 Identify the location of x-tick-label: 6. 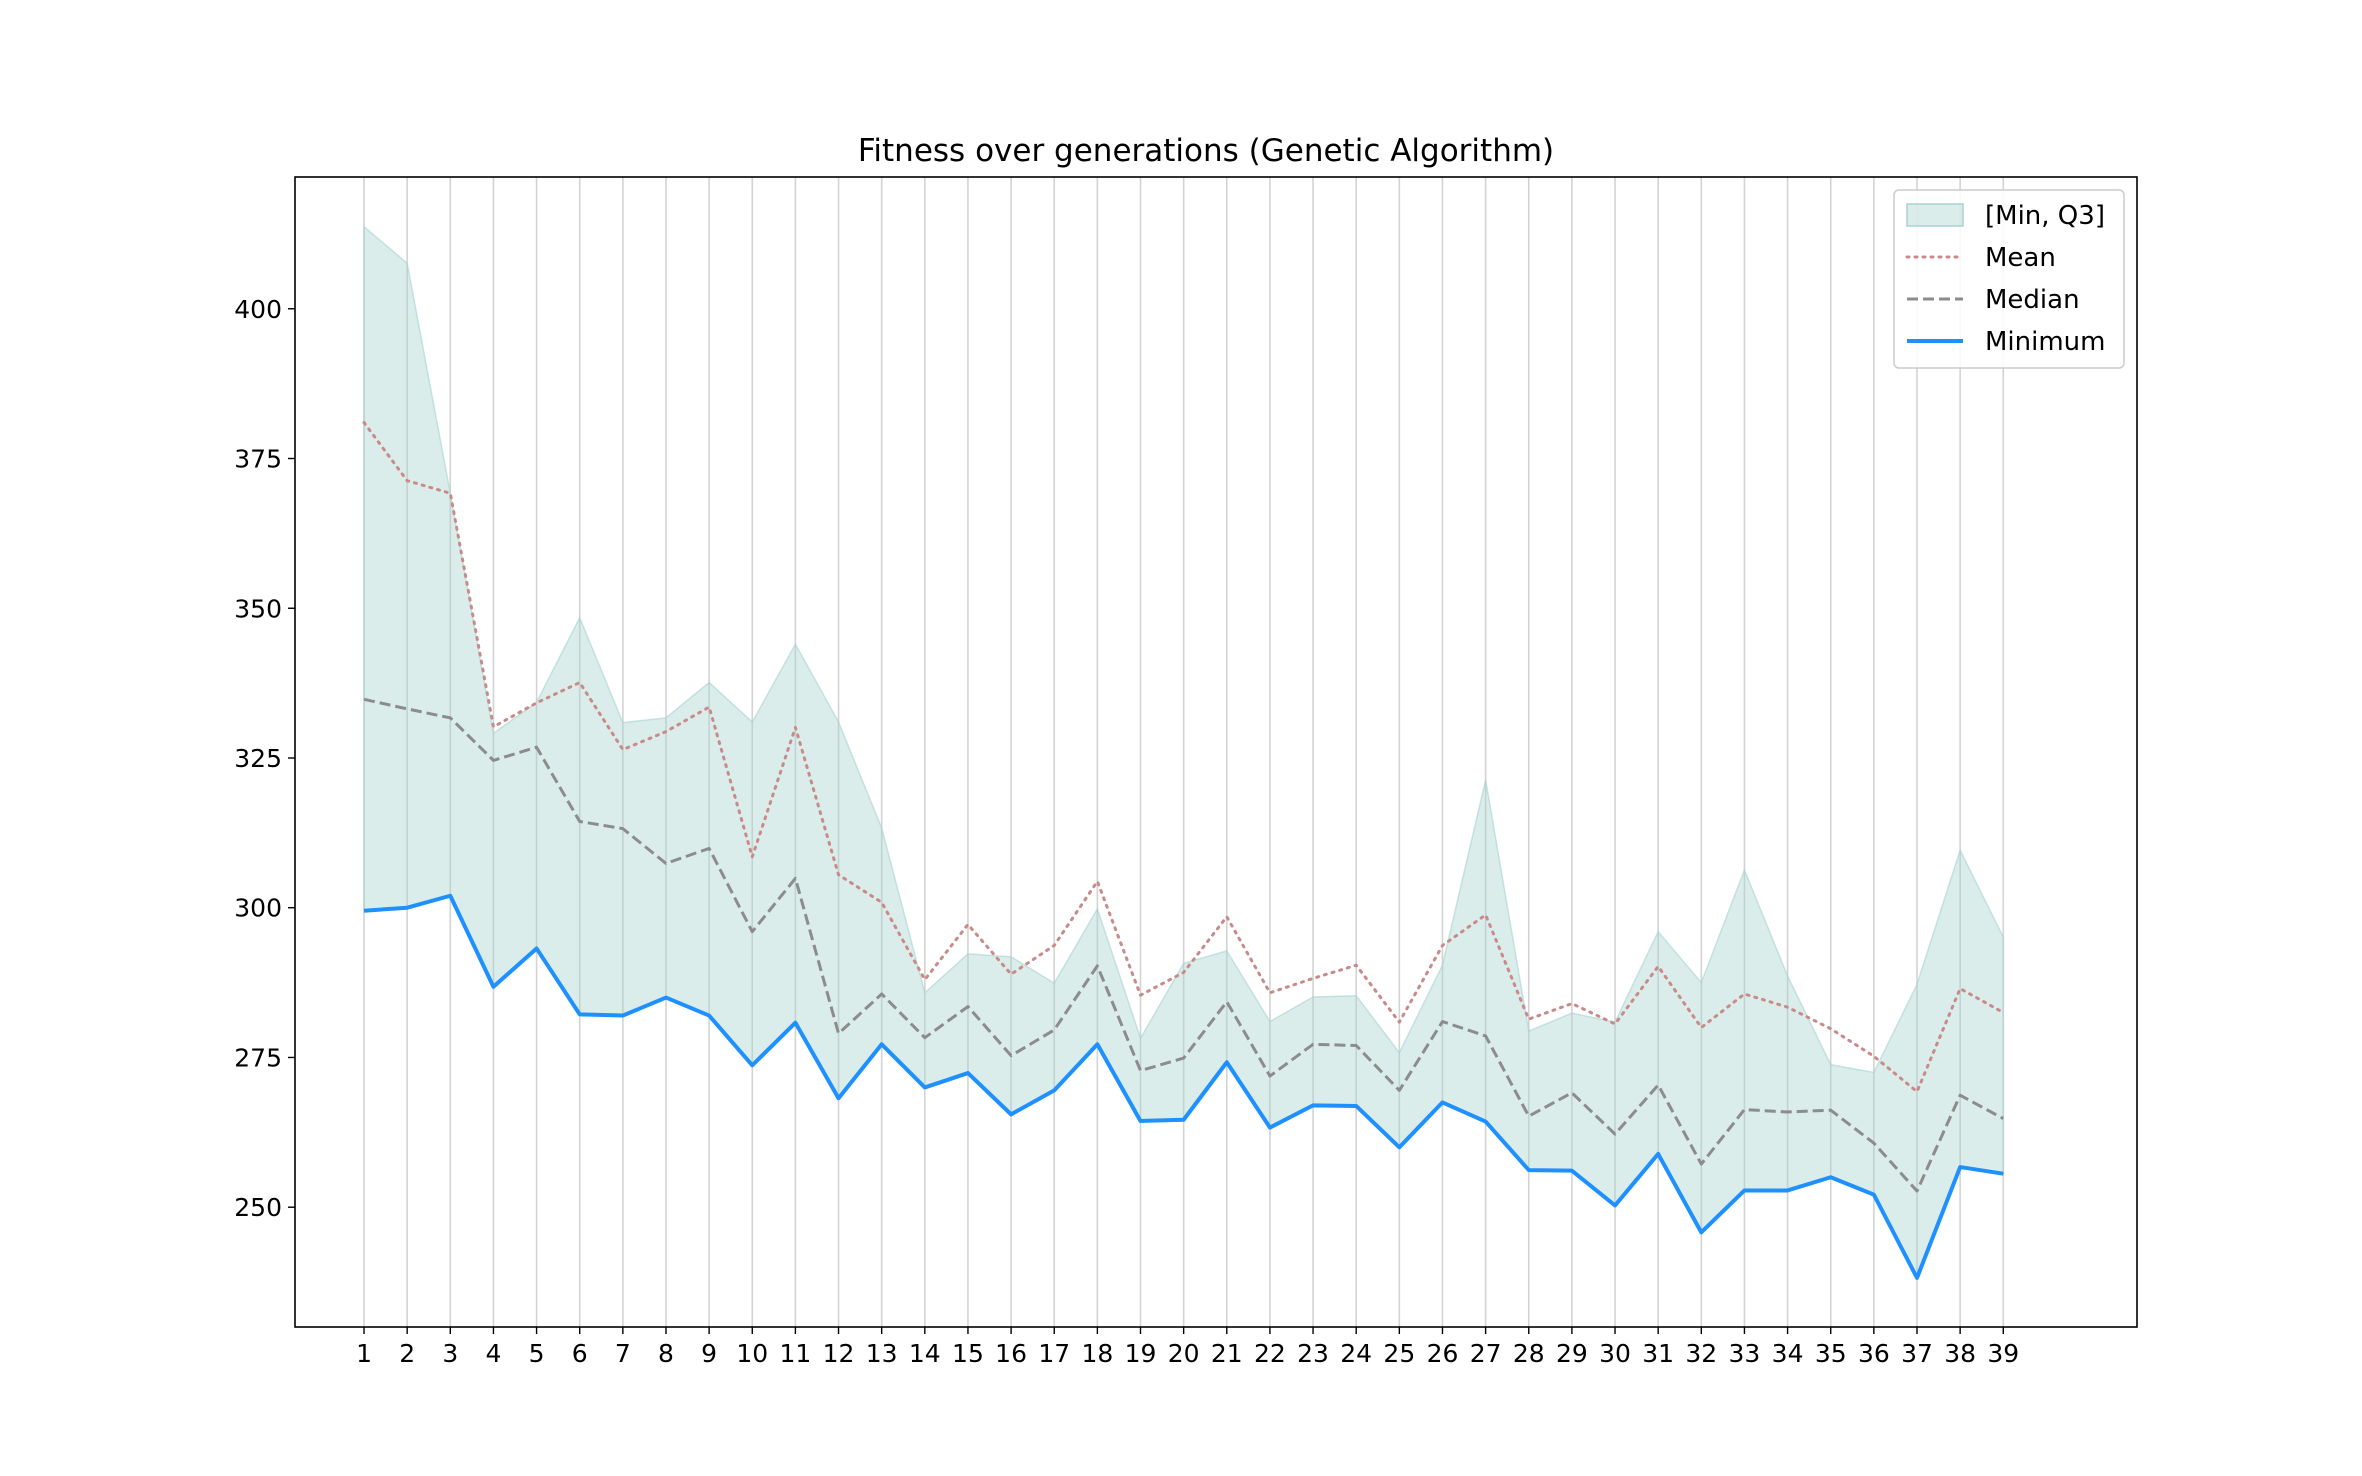
(580, 1353).